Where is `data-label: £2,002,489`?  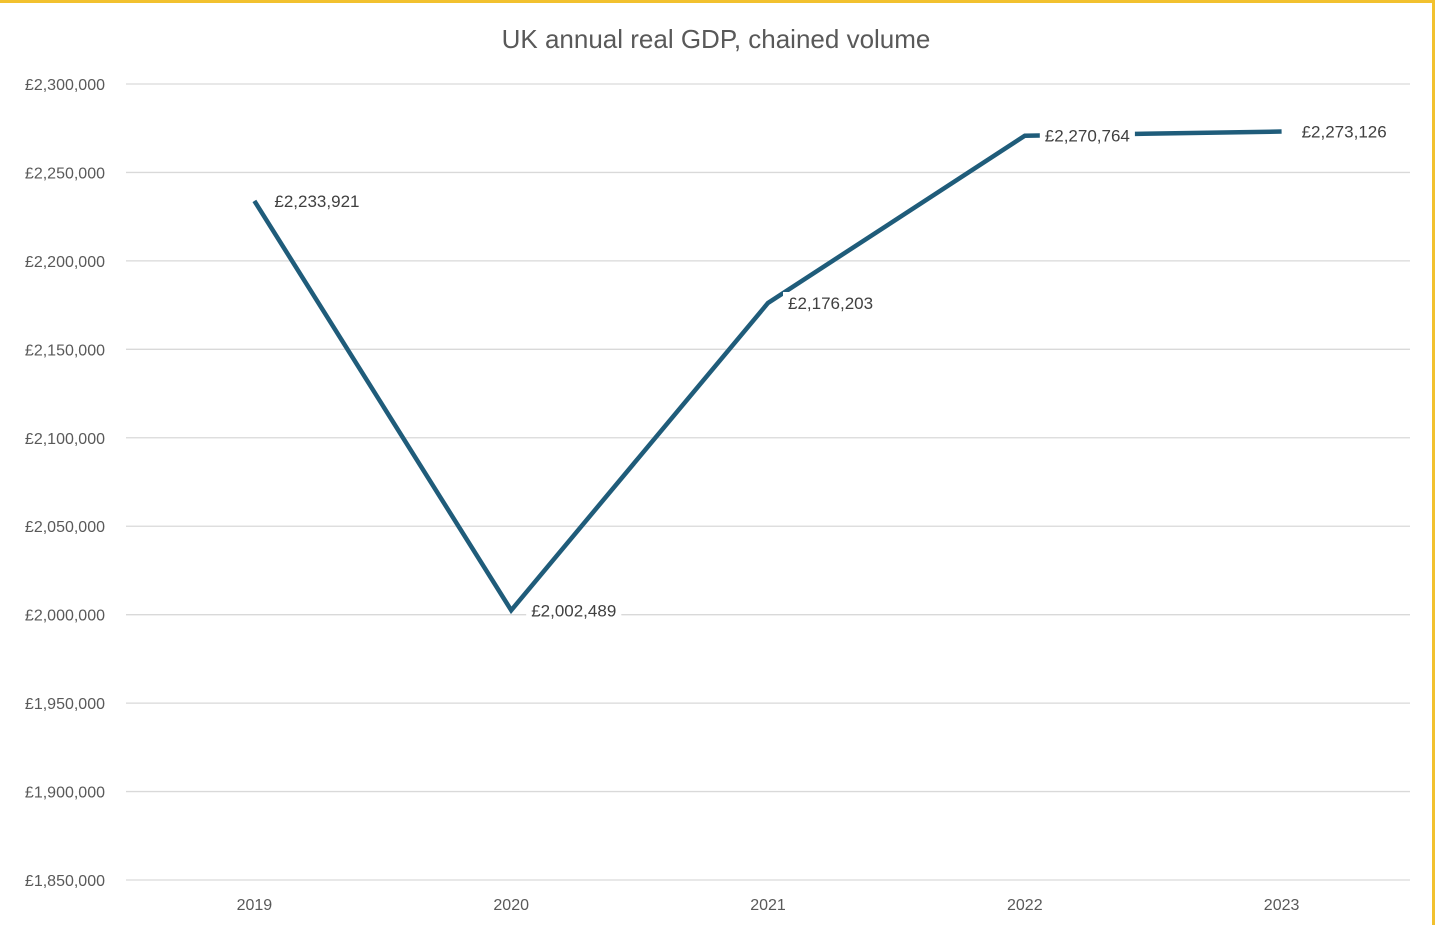 data-label: £2,002,489 is located at coordinates (573, 610).